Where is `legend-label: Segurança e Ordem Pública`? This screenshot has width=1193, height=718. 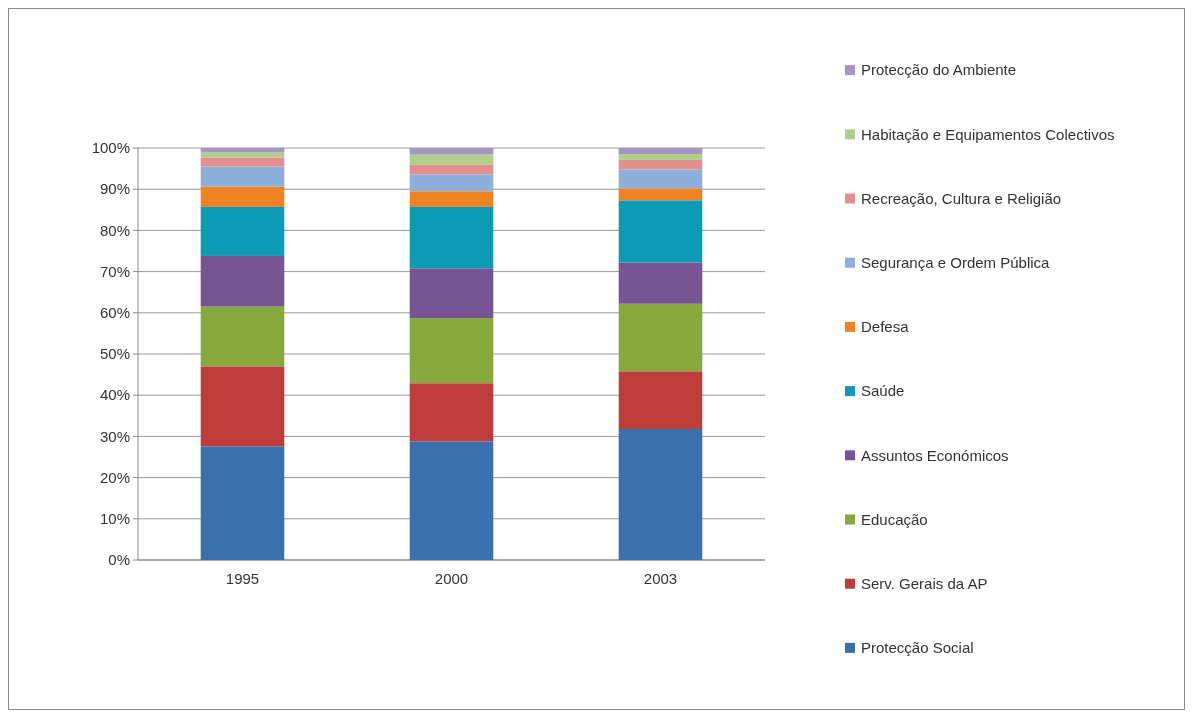 legend-label: Segurança e Ordem Pública is located at coordinates (956, 262).